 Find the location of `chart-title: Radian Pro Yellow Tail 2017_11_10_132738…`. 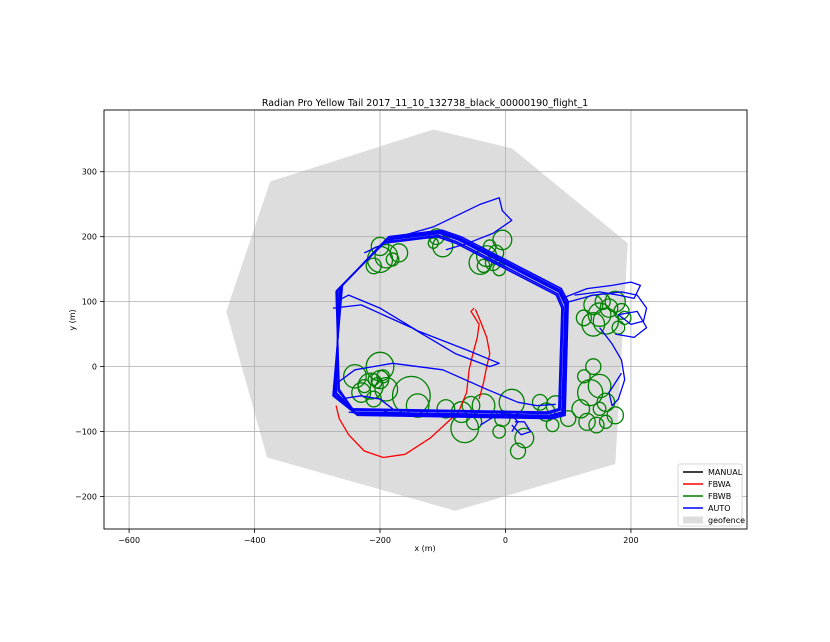

chart-title: Radian Pro Yellow Tail 2017_11_10_132738… is located at coordinates (425, 103).